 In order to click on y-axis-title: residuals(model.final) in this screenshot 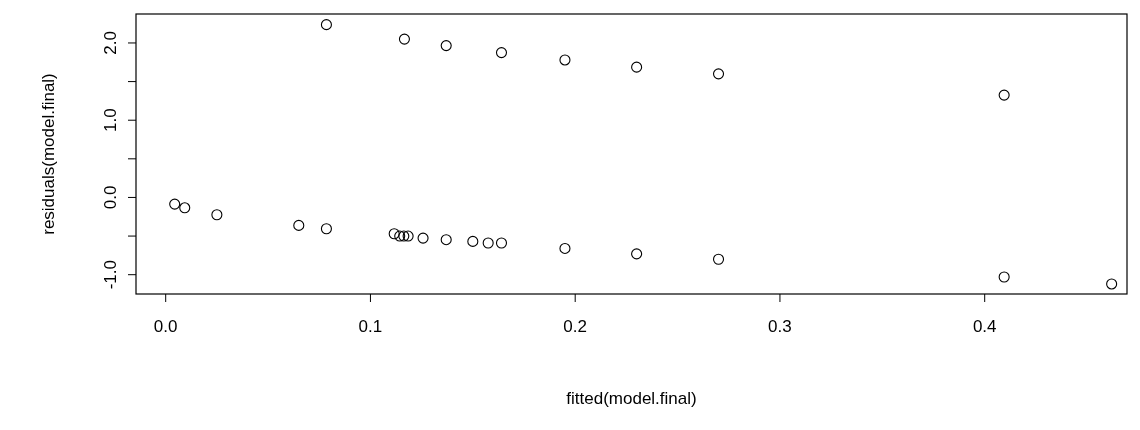, I will do `click(48, 154)`.